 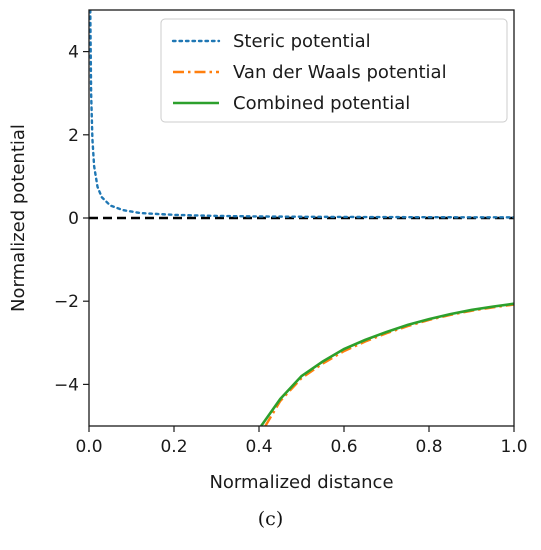 What do you see at coordinates (321, 103) in the screenshot?
I see `legend-label-2: Combined potential` at bounding box center [321, 103].